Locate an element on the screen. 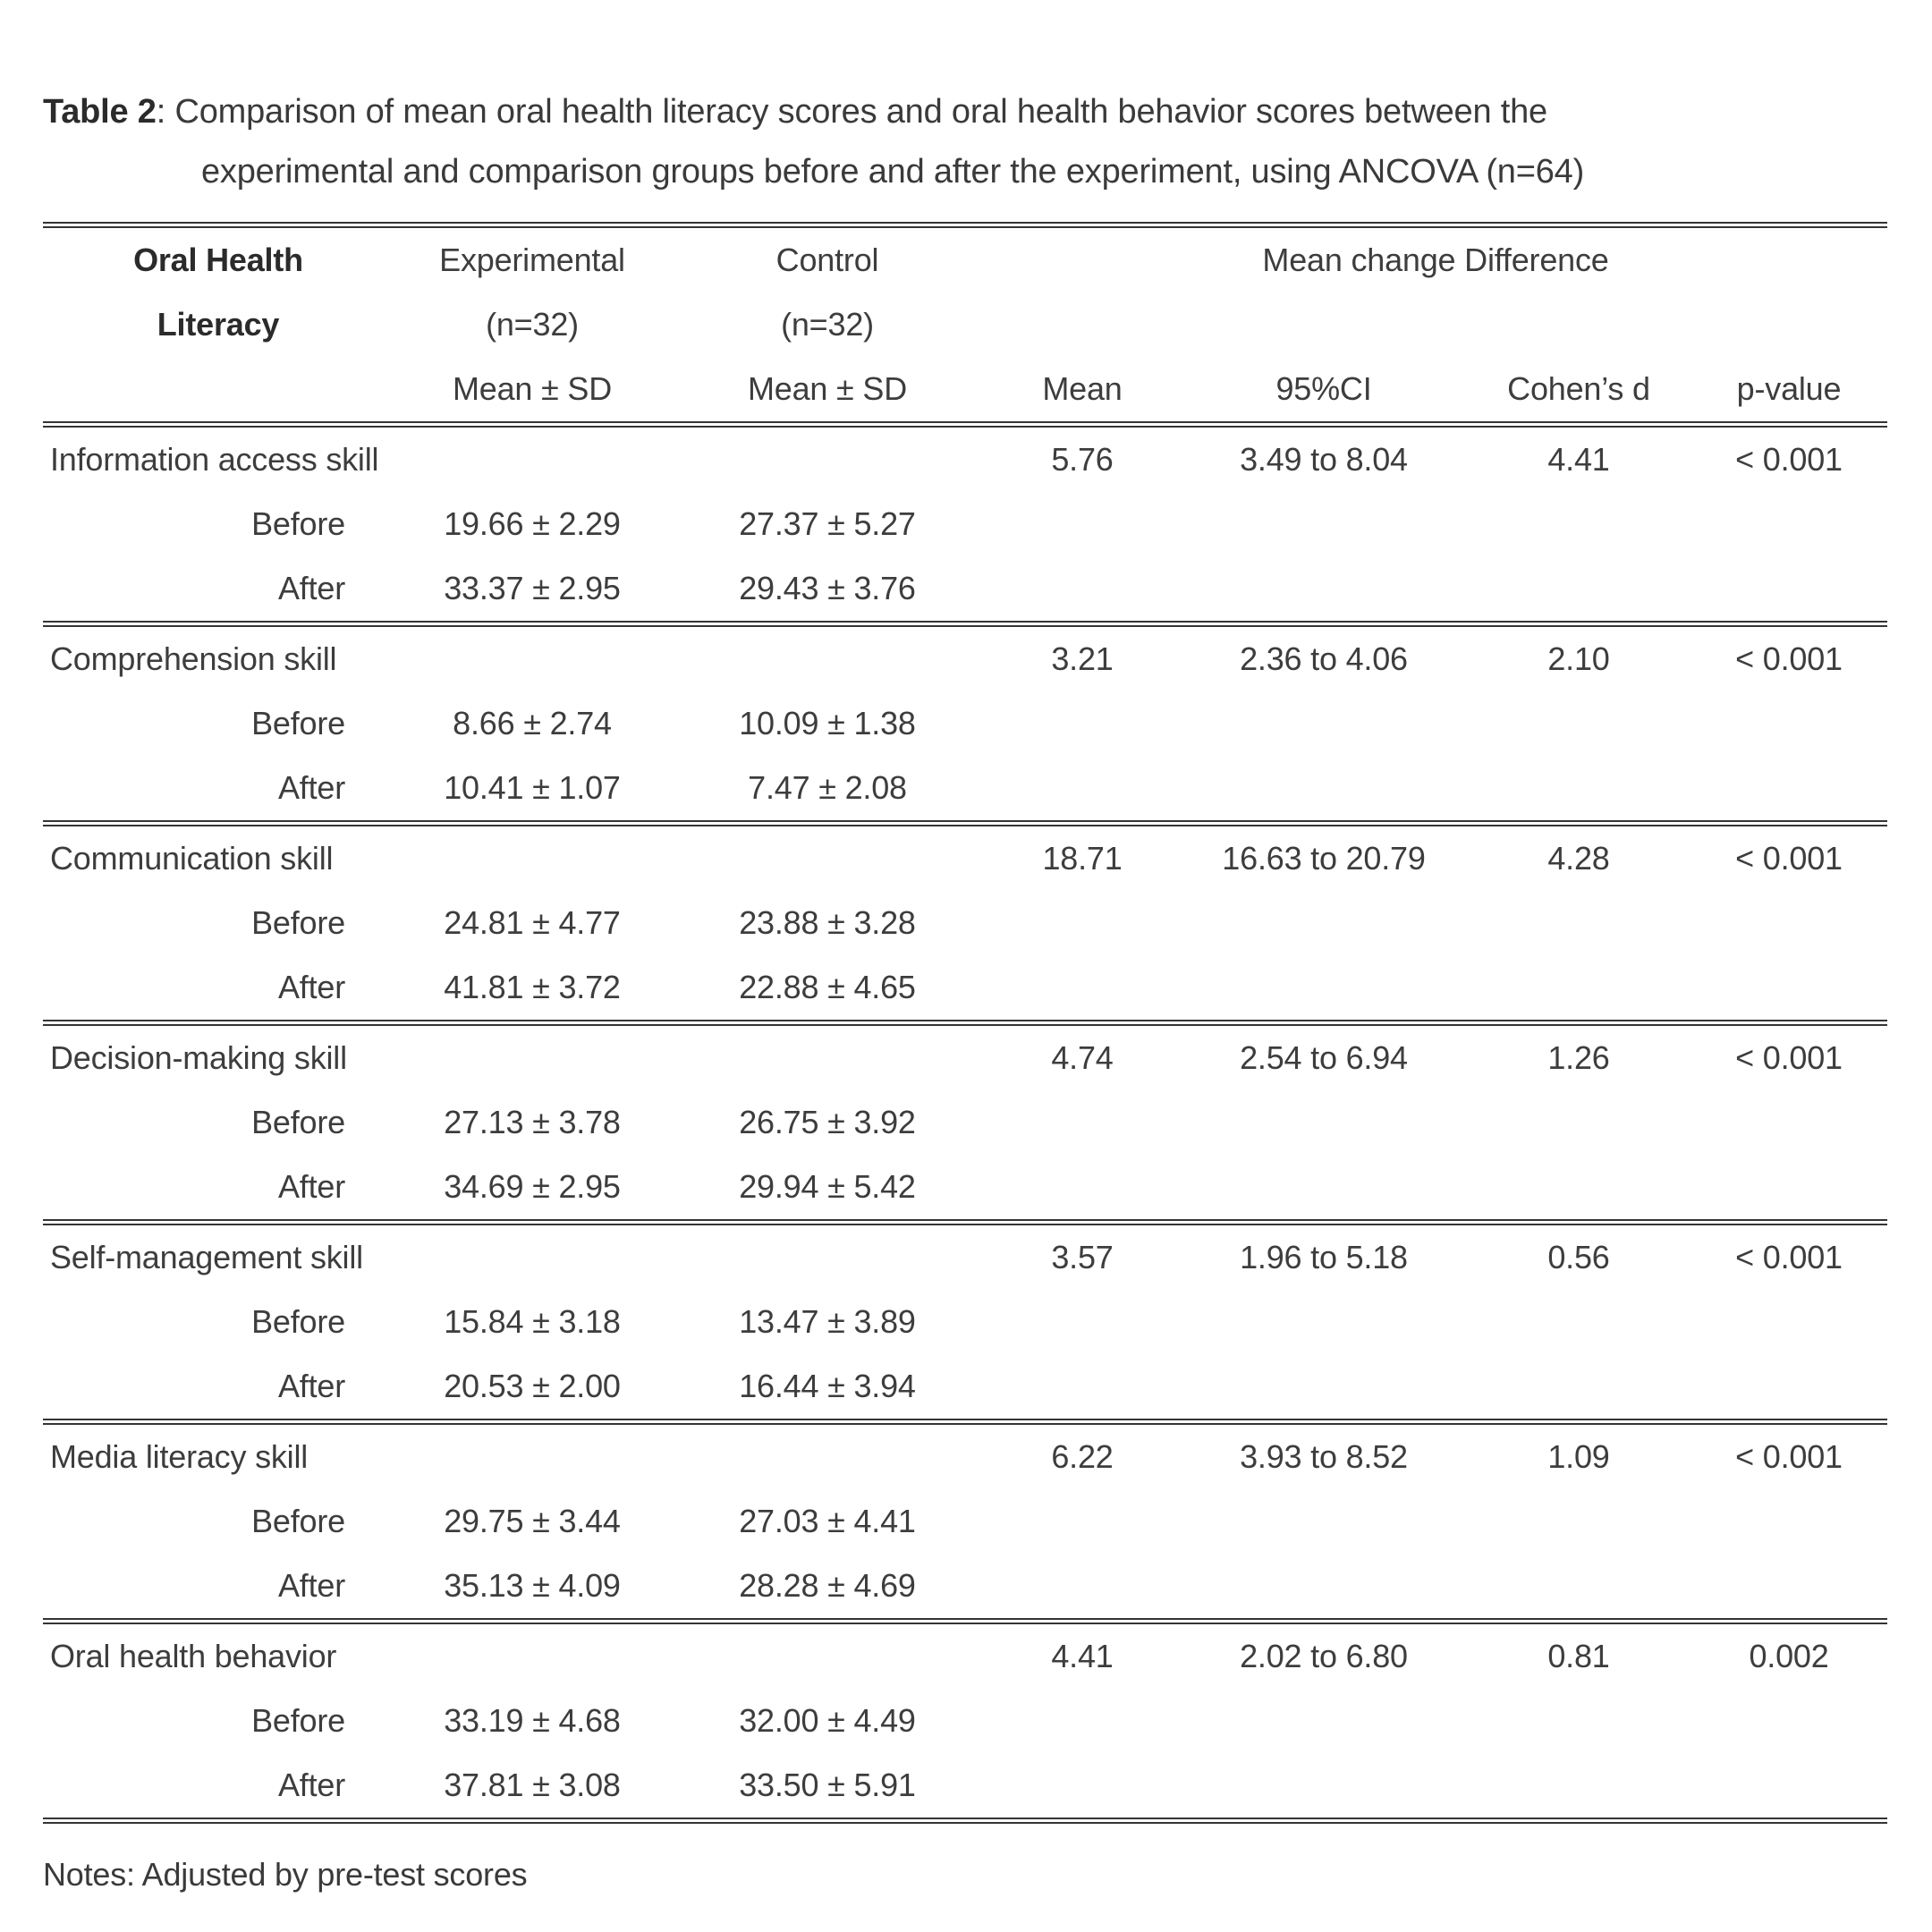 The image size is (1932, 1932). cell-ctrl-before: 13.47 ± 3.89 is located at coordinates (827, 1321).